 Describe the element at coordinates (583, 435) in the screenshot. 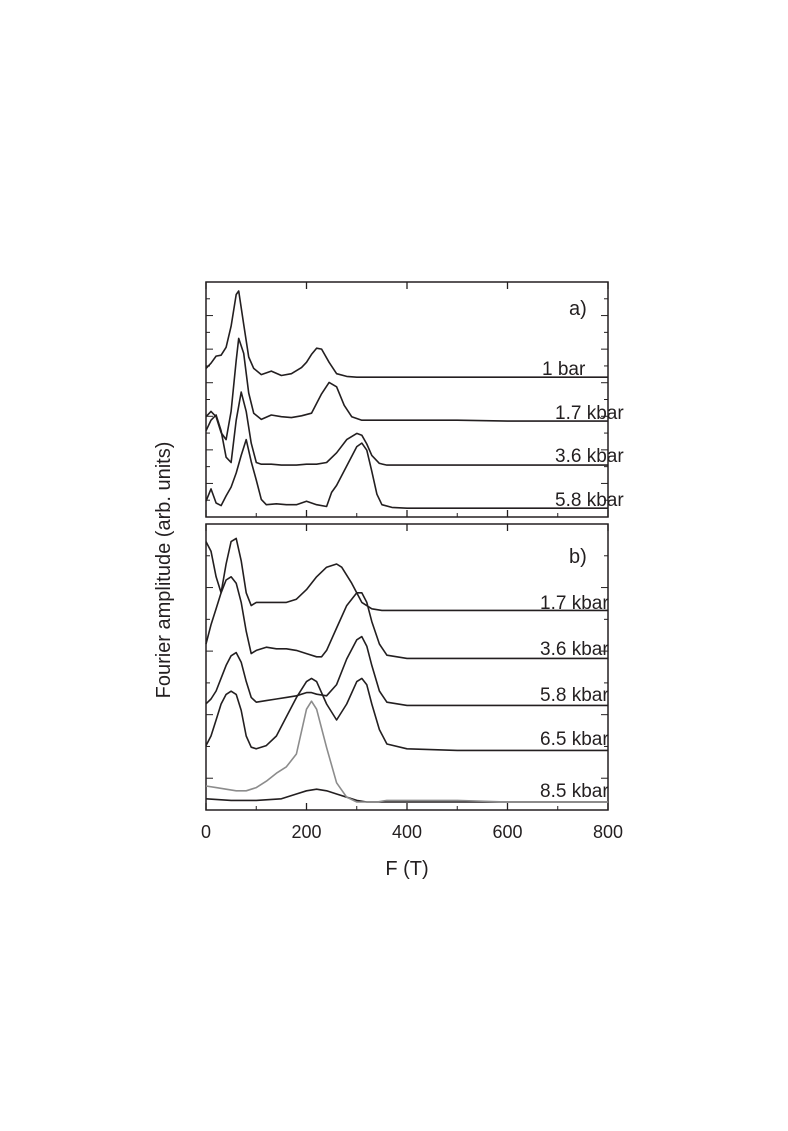

I see `panel-a-series-labels: 1 bar 1.7 kbar 3.6 kbar 5.8 kbar` at that location.